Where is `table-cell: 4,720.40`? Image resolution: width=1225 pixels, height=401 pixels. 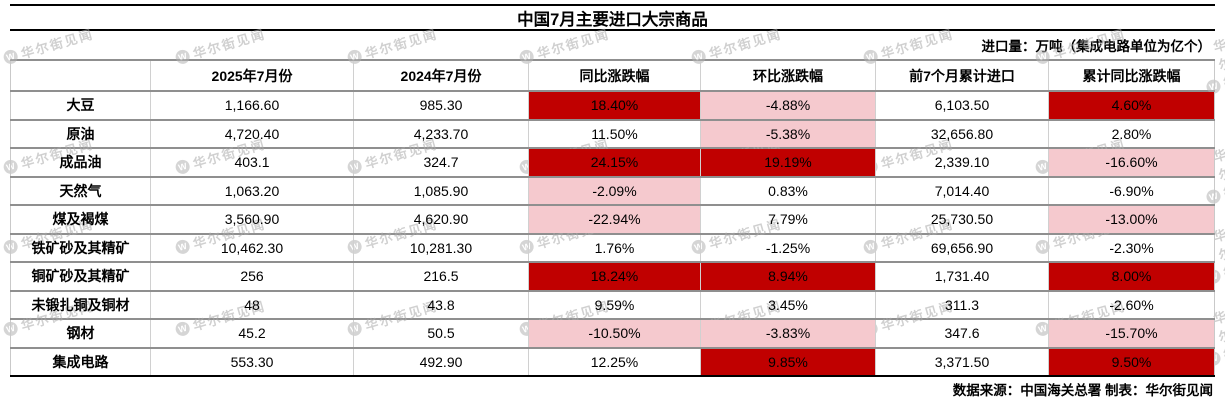
table-cell: 4,720.40 is located at coordinates (251, 133).